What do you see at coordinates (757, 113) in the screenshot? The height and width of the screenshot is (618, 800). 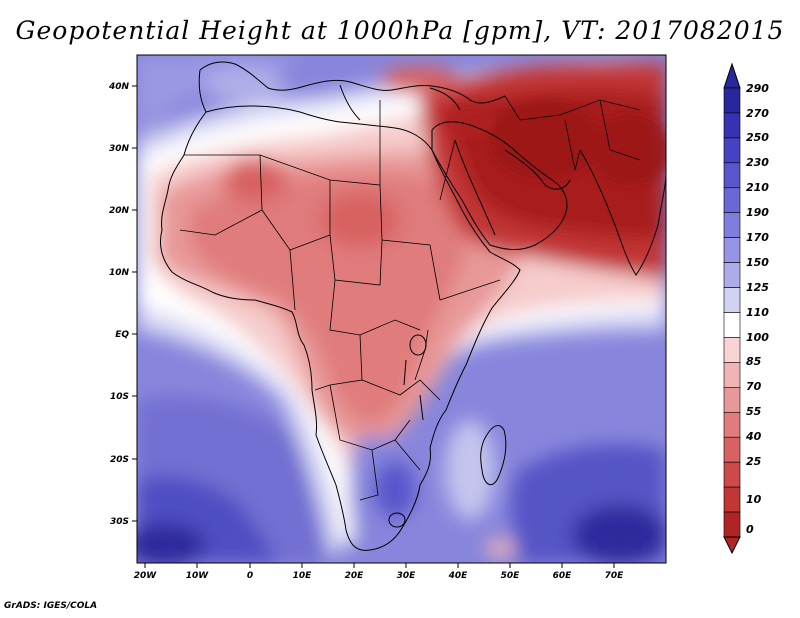 I see `colorbar-label: 270` at bounding box center [757, 113].